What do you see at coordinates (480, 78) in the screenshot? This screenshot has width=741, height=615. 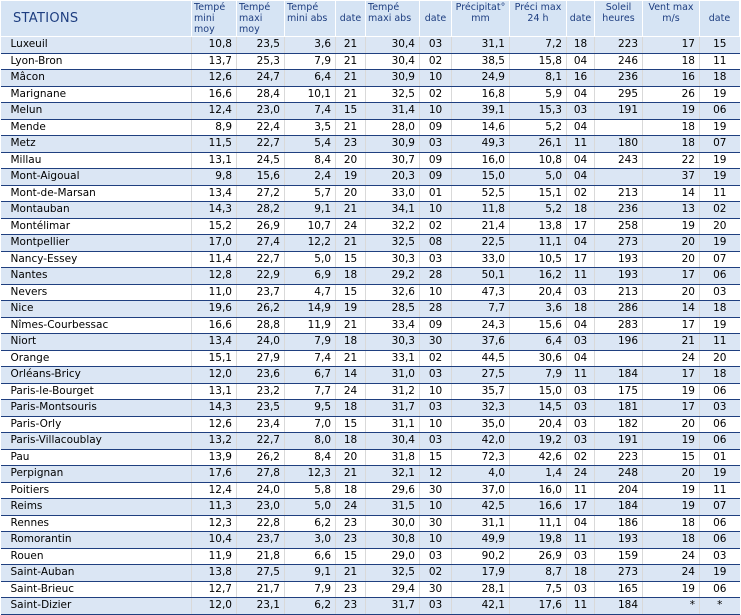 I see `table-cell: 24,9` at bounding box center [480, 78].